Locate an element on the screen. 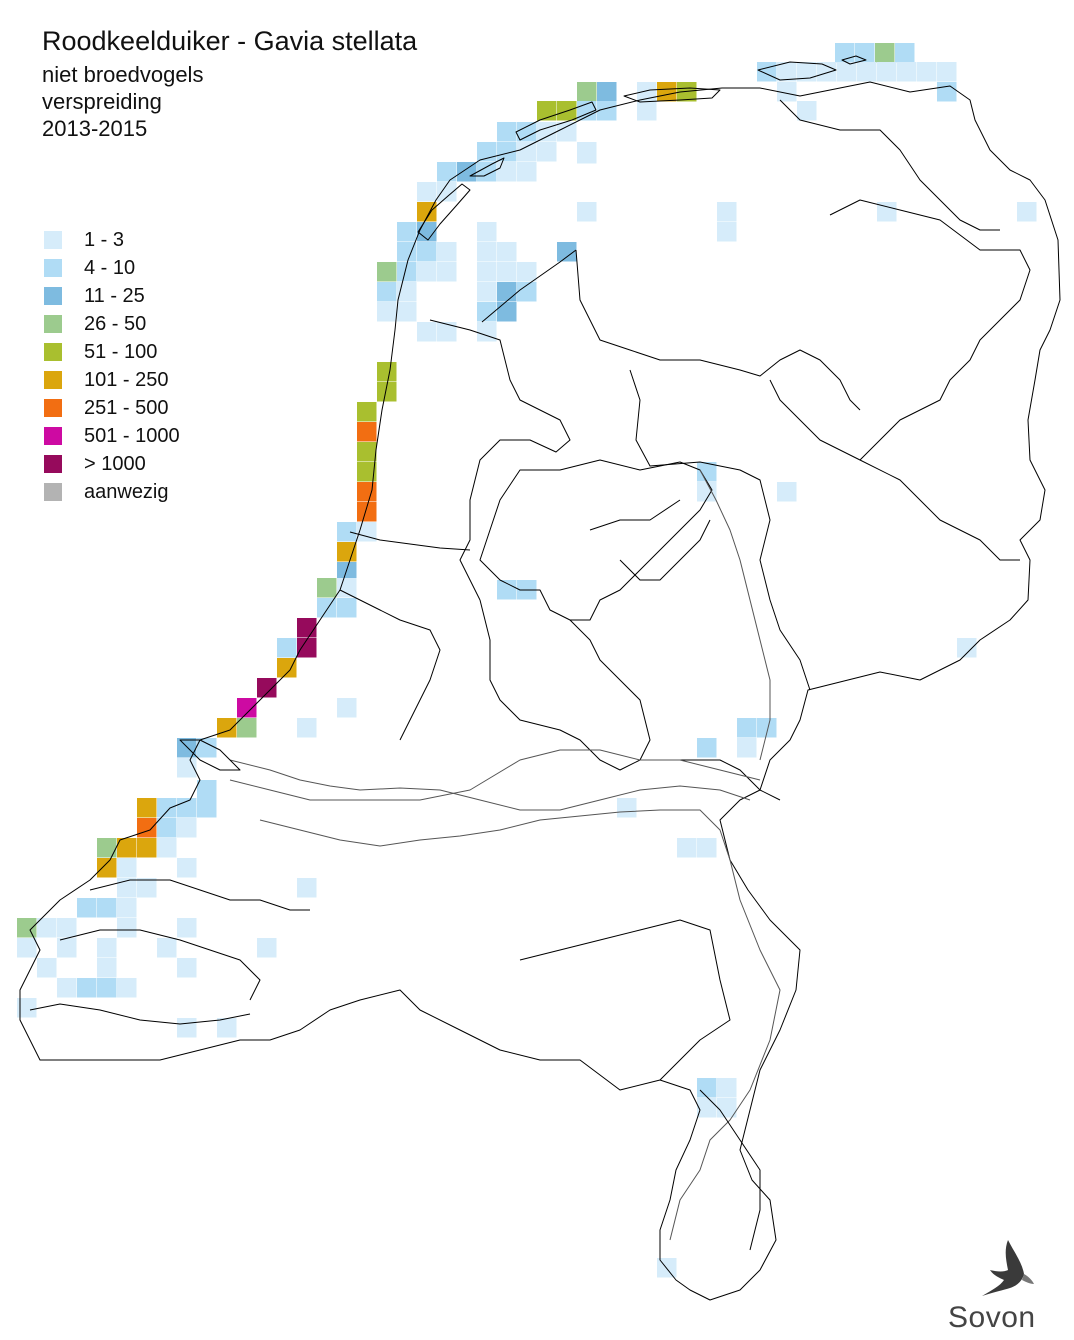 This screenshot has height=1340, width=1074. legend-item: 1 - 3 is located at coordinates (112, 240).